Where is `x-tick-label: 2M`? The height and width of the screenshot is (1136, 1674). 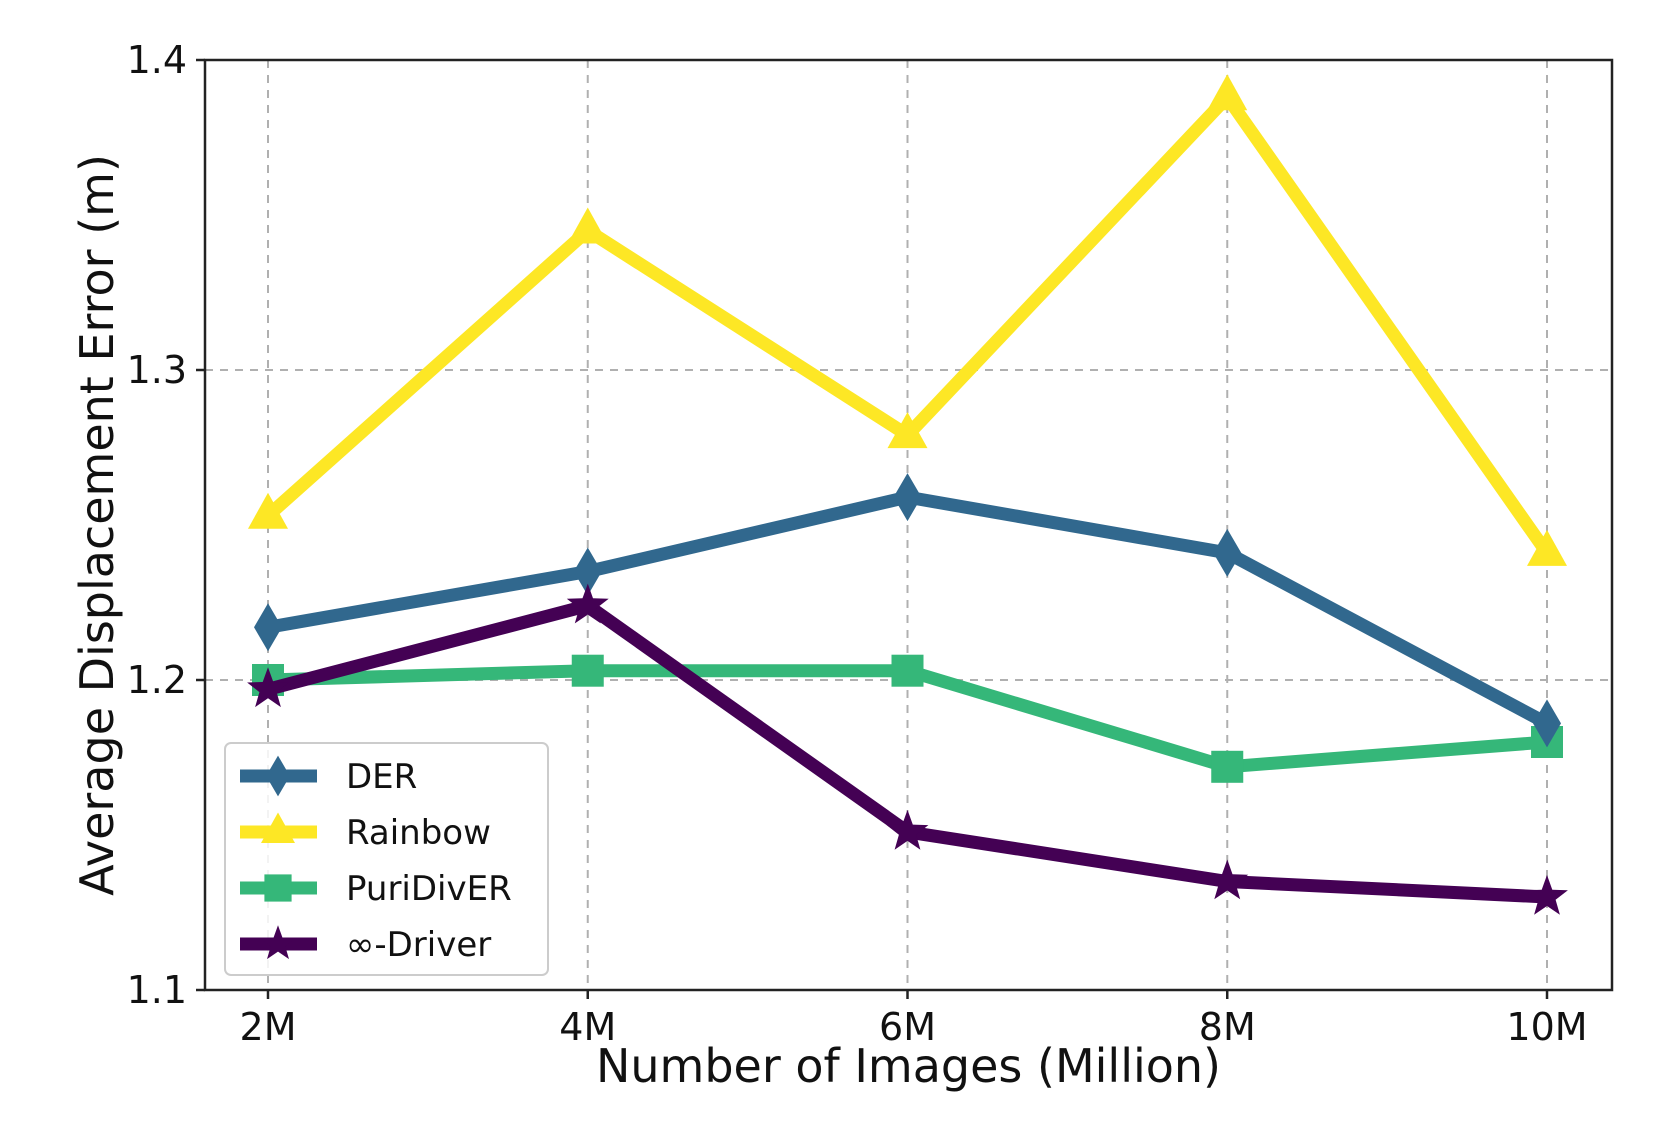 x-tick-label: 2M is located at coordinates (268, 1027).